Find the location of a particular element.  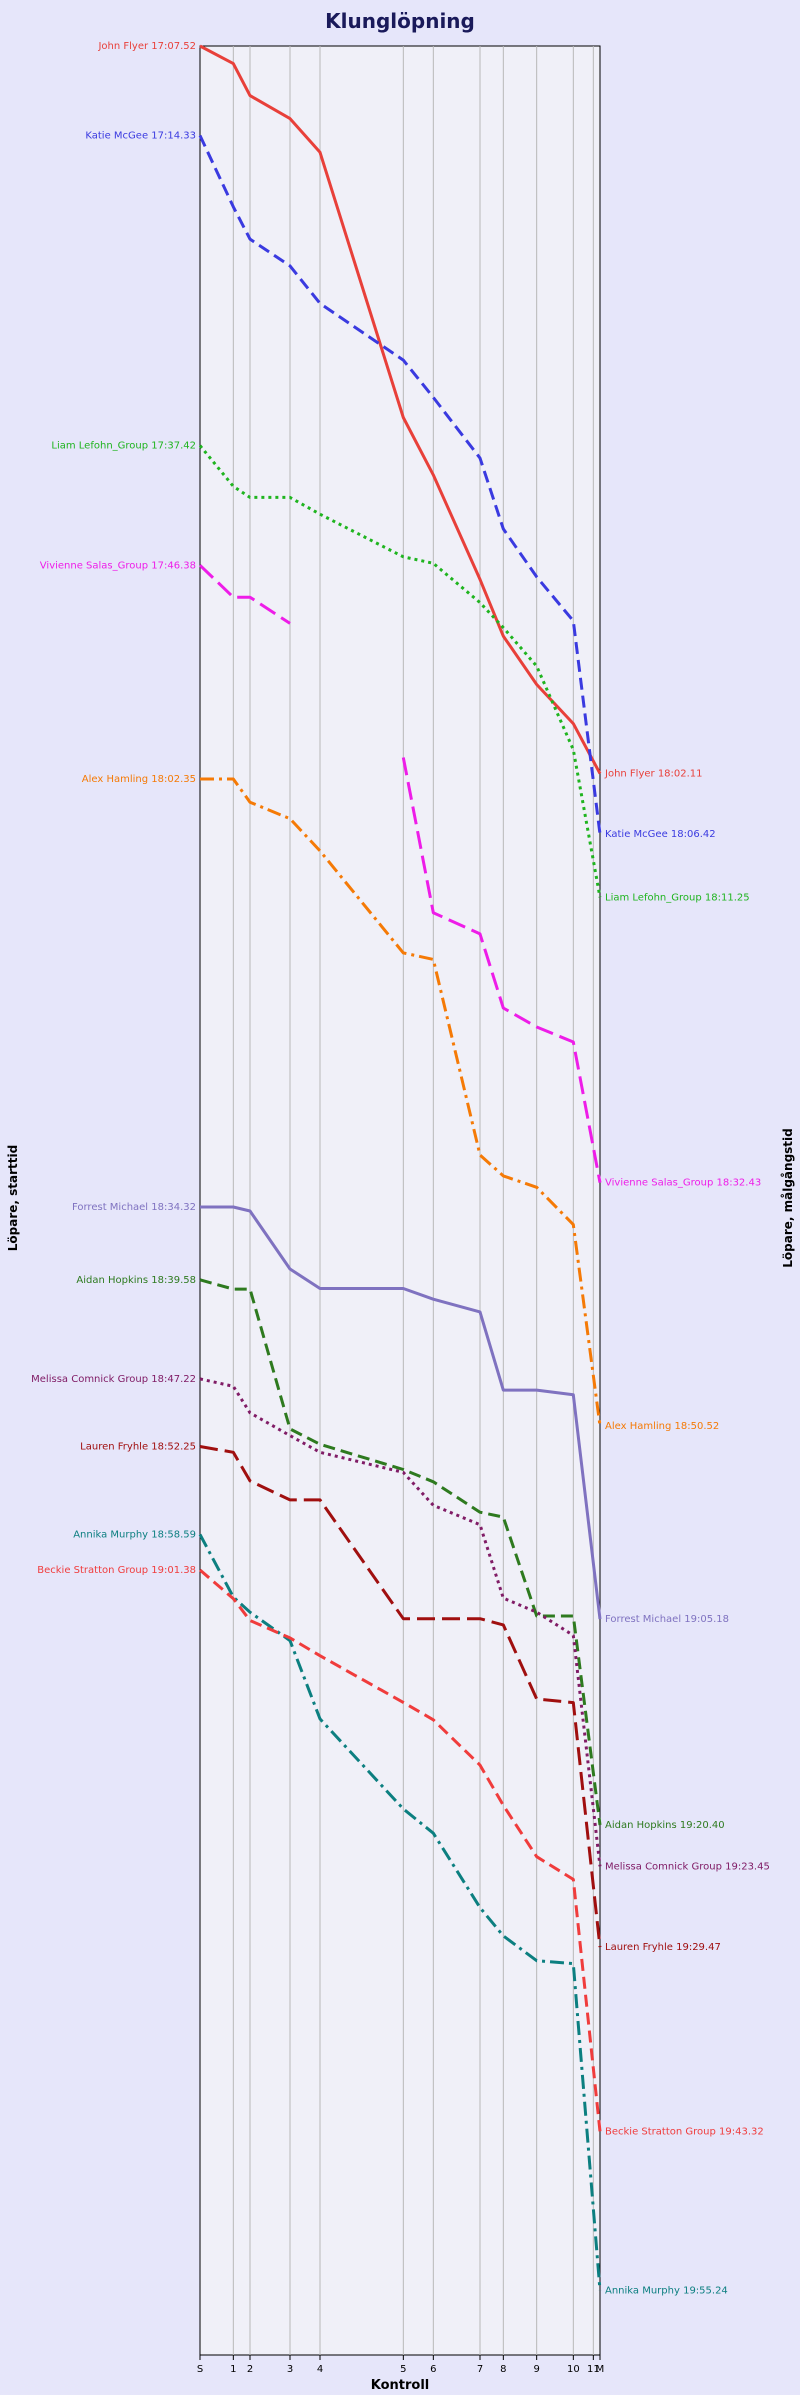

y-axis-label-left: Löpare, starttid is located at coordinates (13, 1198).